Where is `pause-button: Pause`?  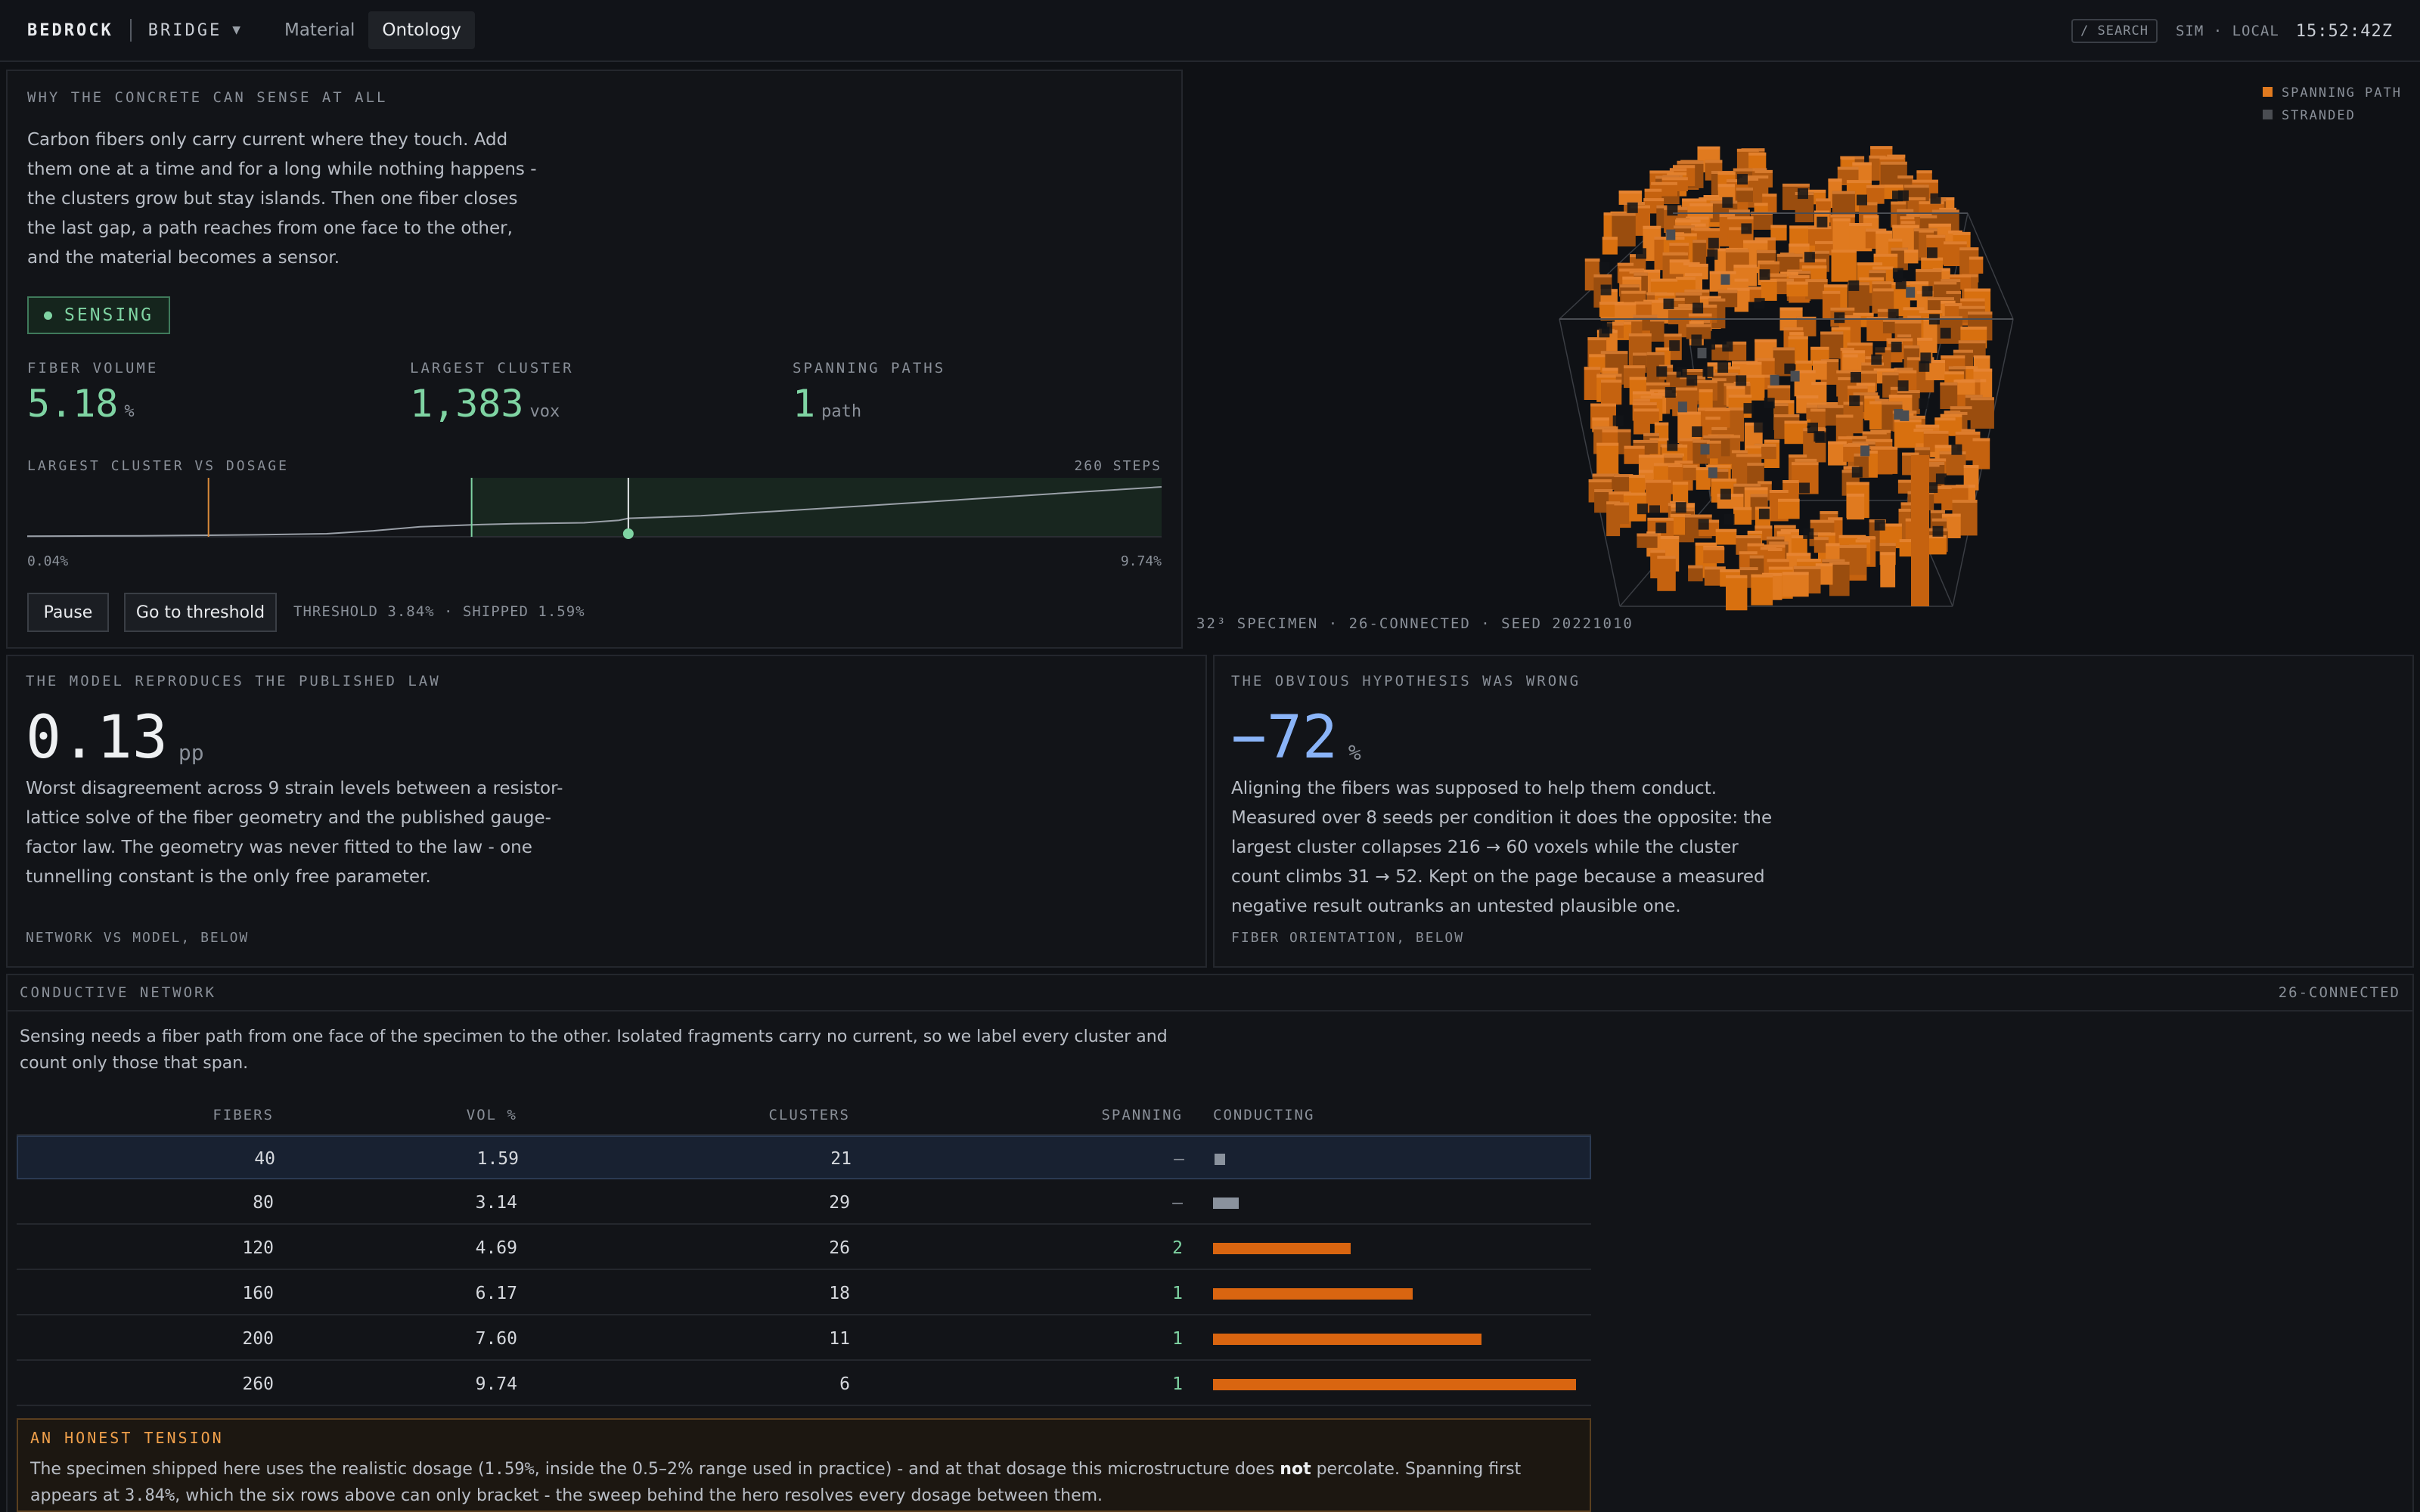
pause-button: Pause is located at coordinates (68, 612).